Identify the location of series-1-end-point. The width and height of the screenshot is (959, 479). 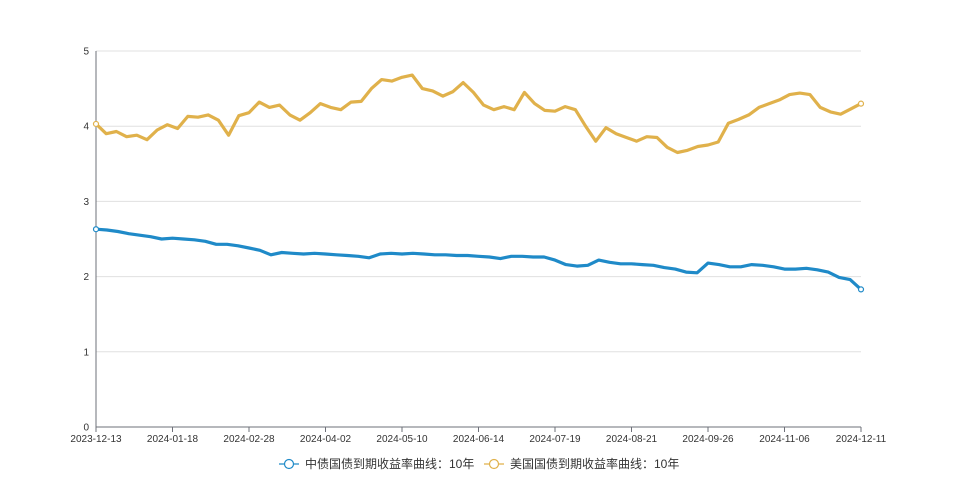
(861, 103).